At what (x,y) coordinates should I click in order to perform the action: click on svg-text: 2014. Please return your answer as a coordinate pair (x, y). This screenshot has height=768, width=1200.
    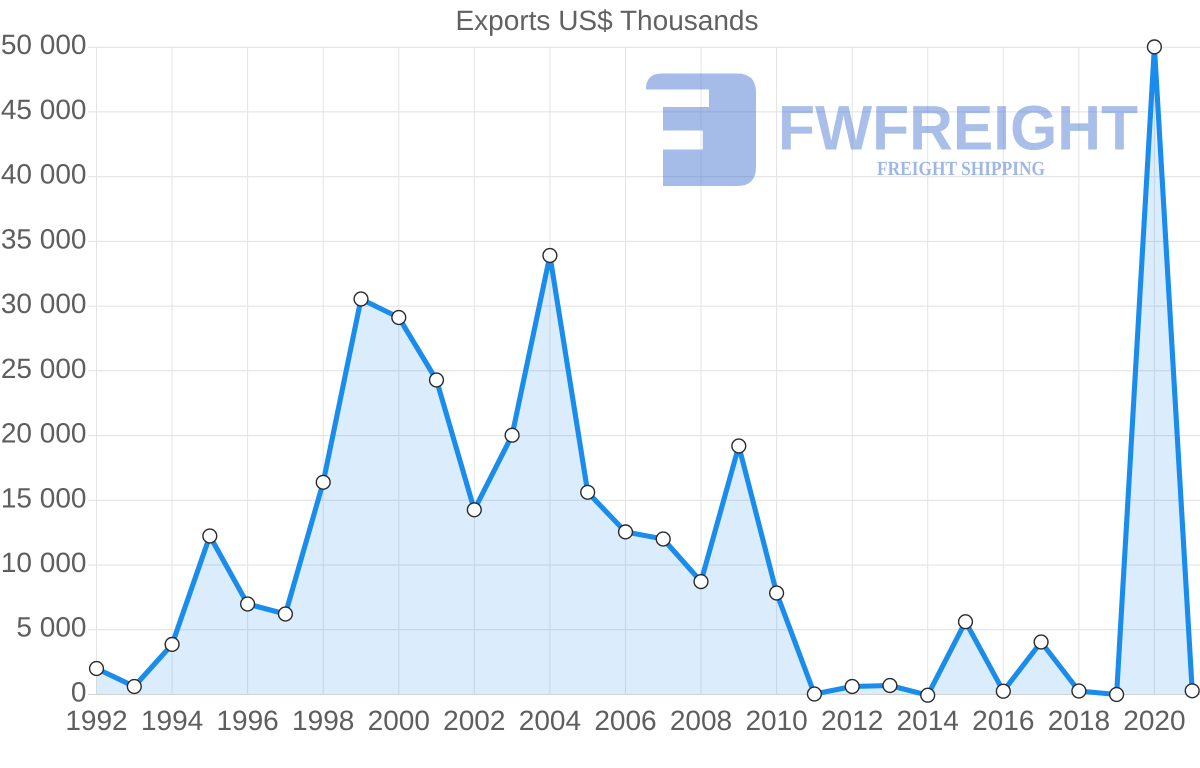
    Looking at the image, I should click on (928, 720).